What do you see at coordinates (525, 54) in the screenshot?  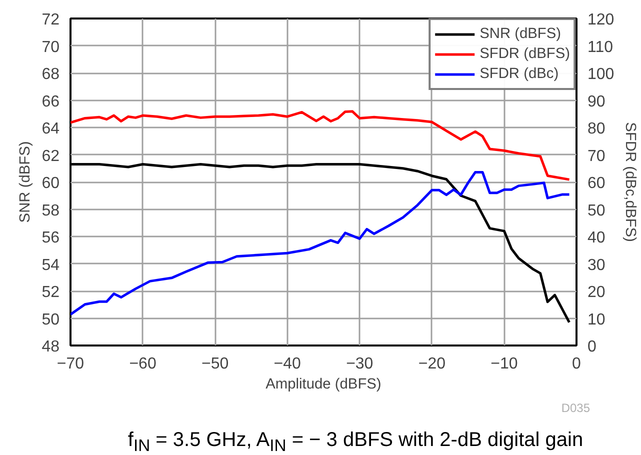 I see `legend-label: SFDR (dBFS)` at bounding box center [525, 54].